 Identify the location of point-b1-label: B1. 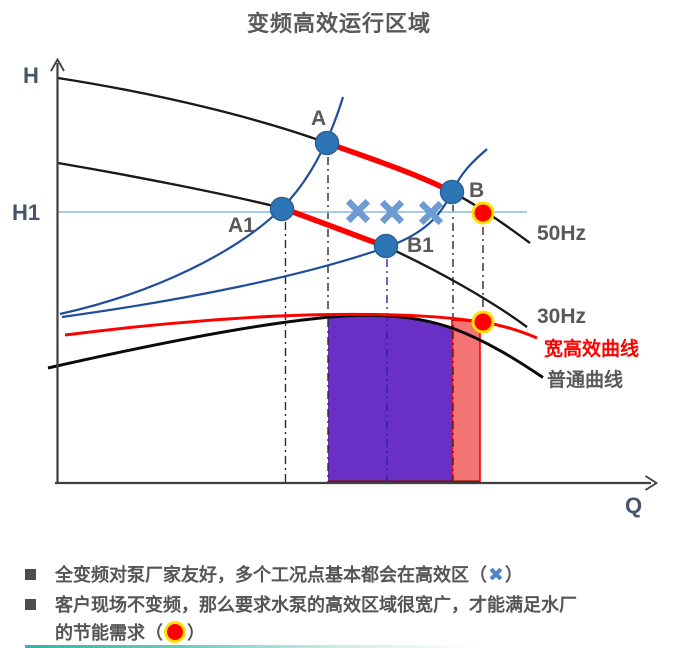
(420, 245).